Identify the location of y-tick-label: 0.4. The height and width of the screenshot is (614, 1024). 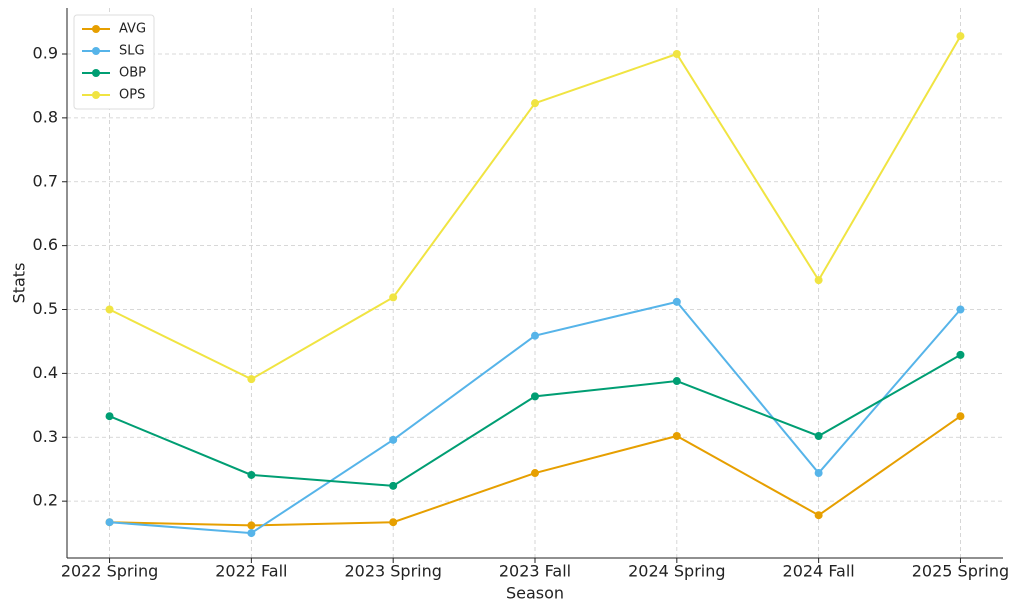
(45, 372).